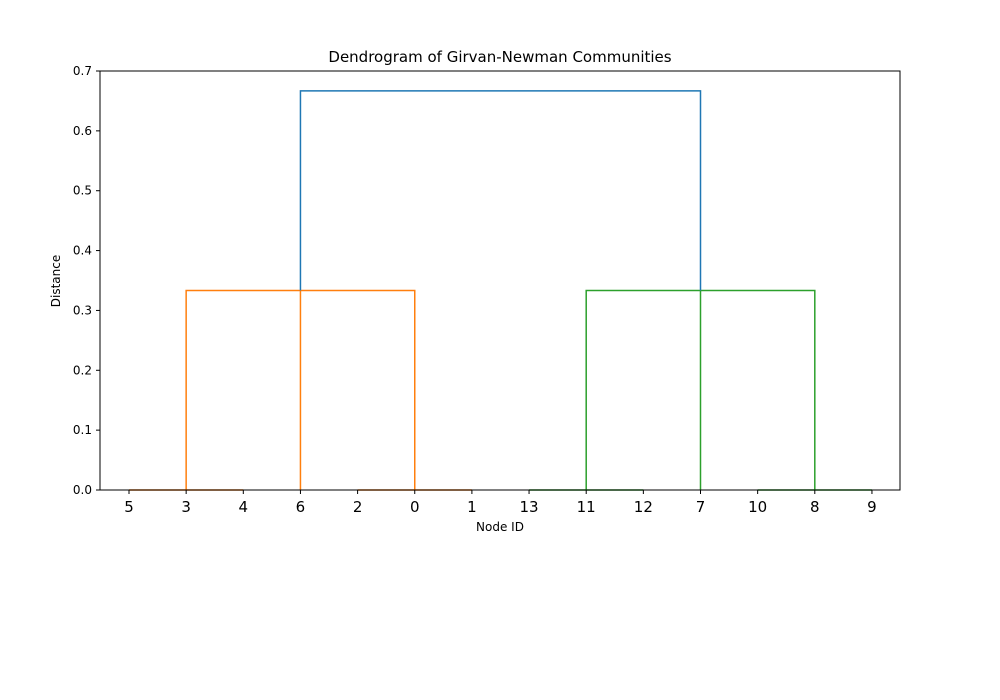  Describe the element at coordinates (82, 370) in the screenshot. I see `y-tick-label: 0.2` at that location.